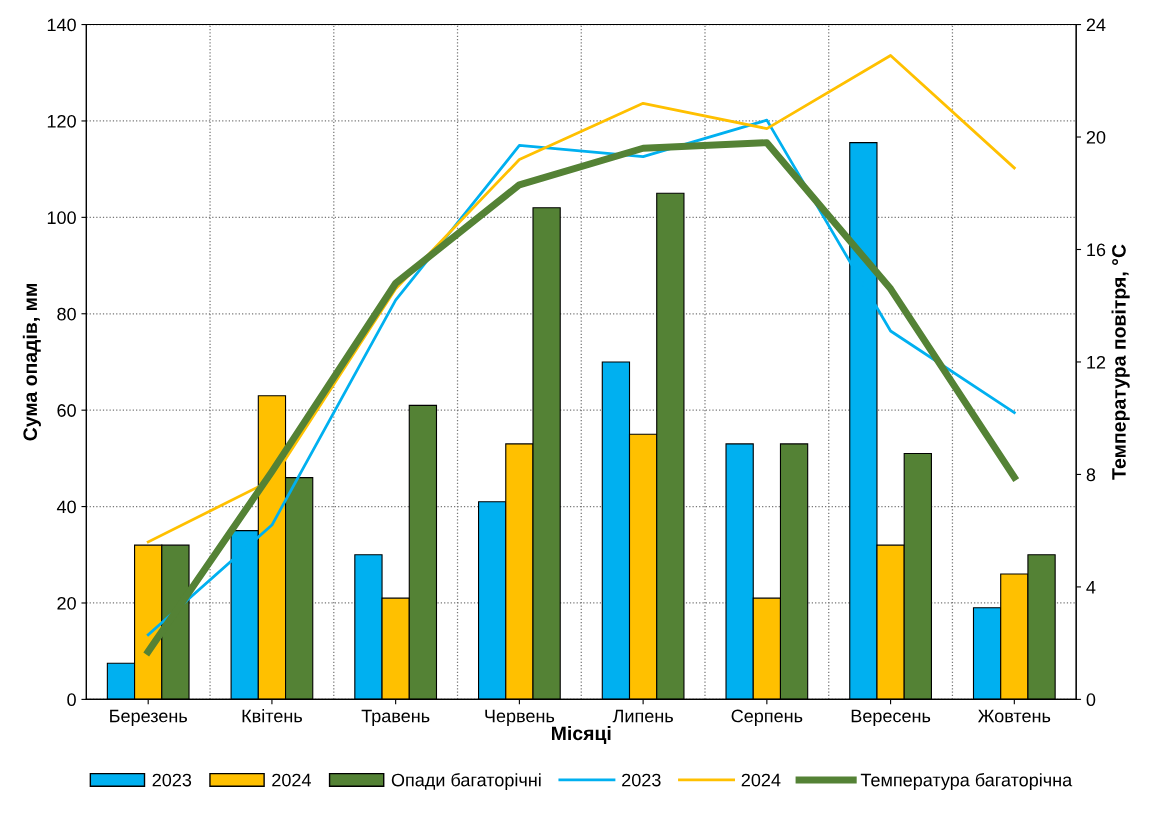 The image size is (1151, 818). Describe the element at coordinates (966, 781) in the screenshot. I see `legend-label: Температура багаторічна` at that location.